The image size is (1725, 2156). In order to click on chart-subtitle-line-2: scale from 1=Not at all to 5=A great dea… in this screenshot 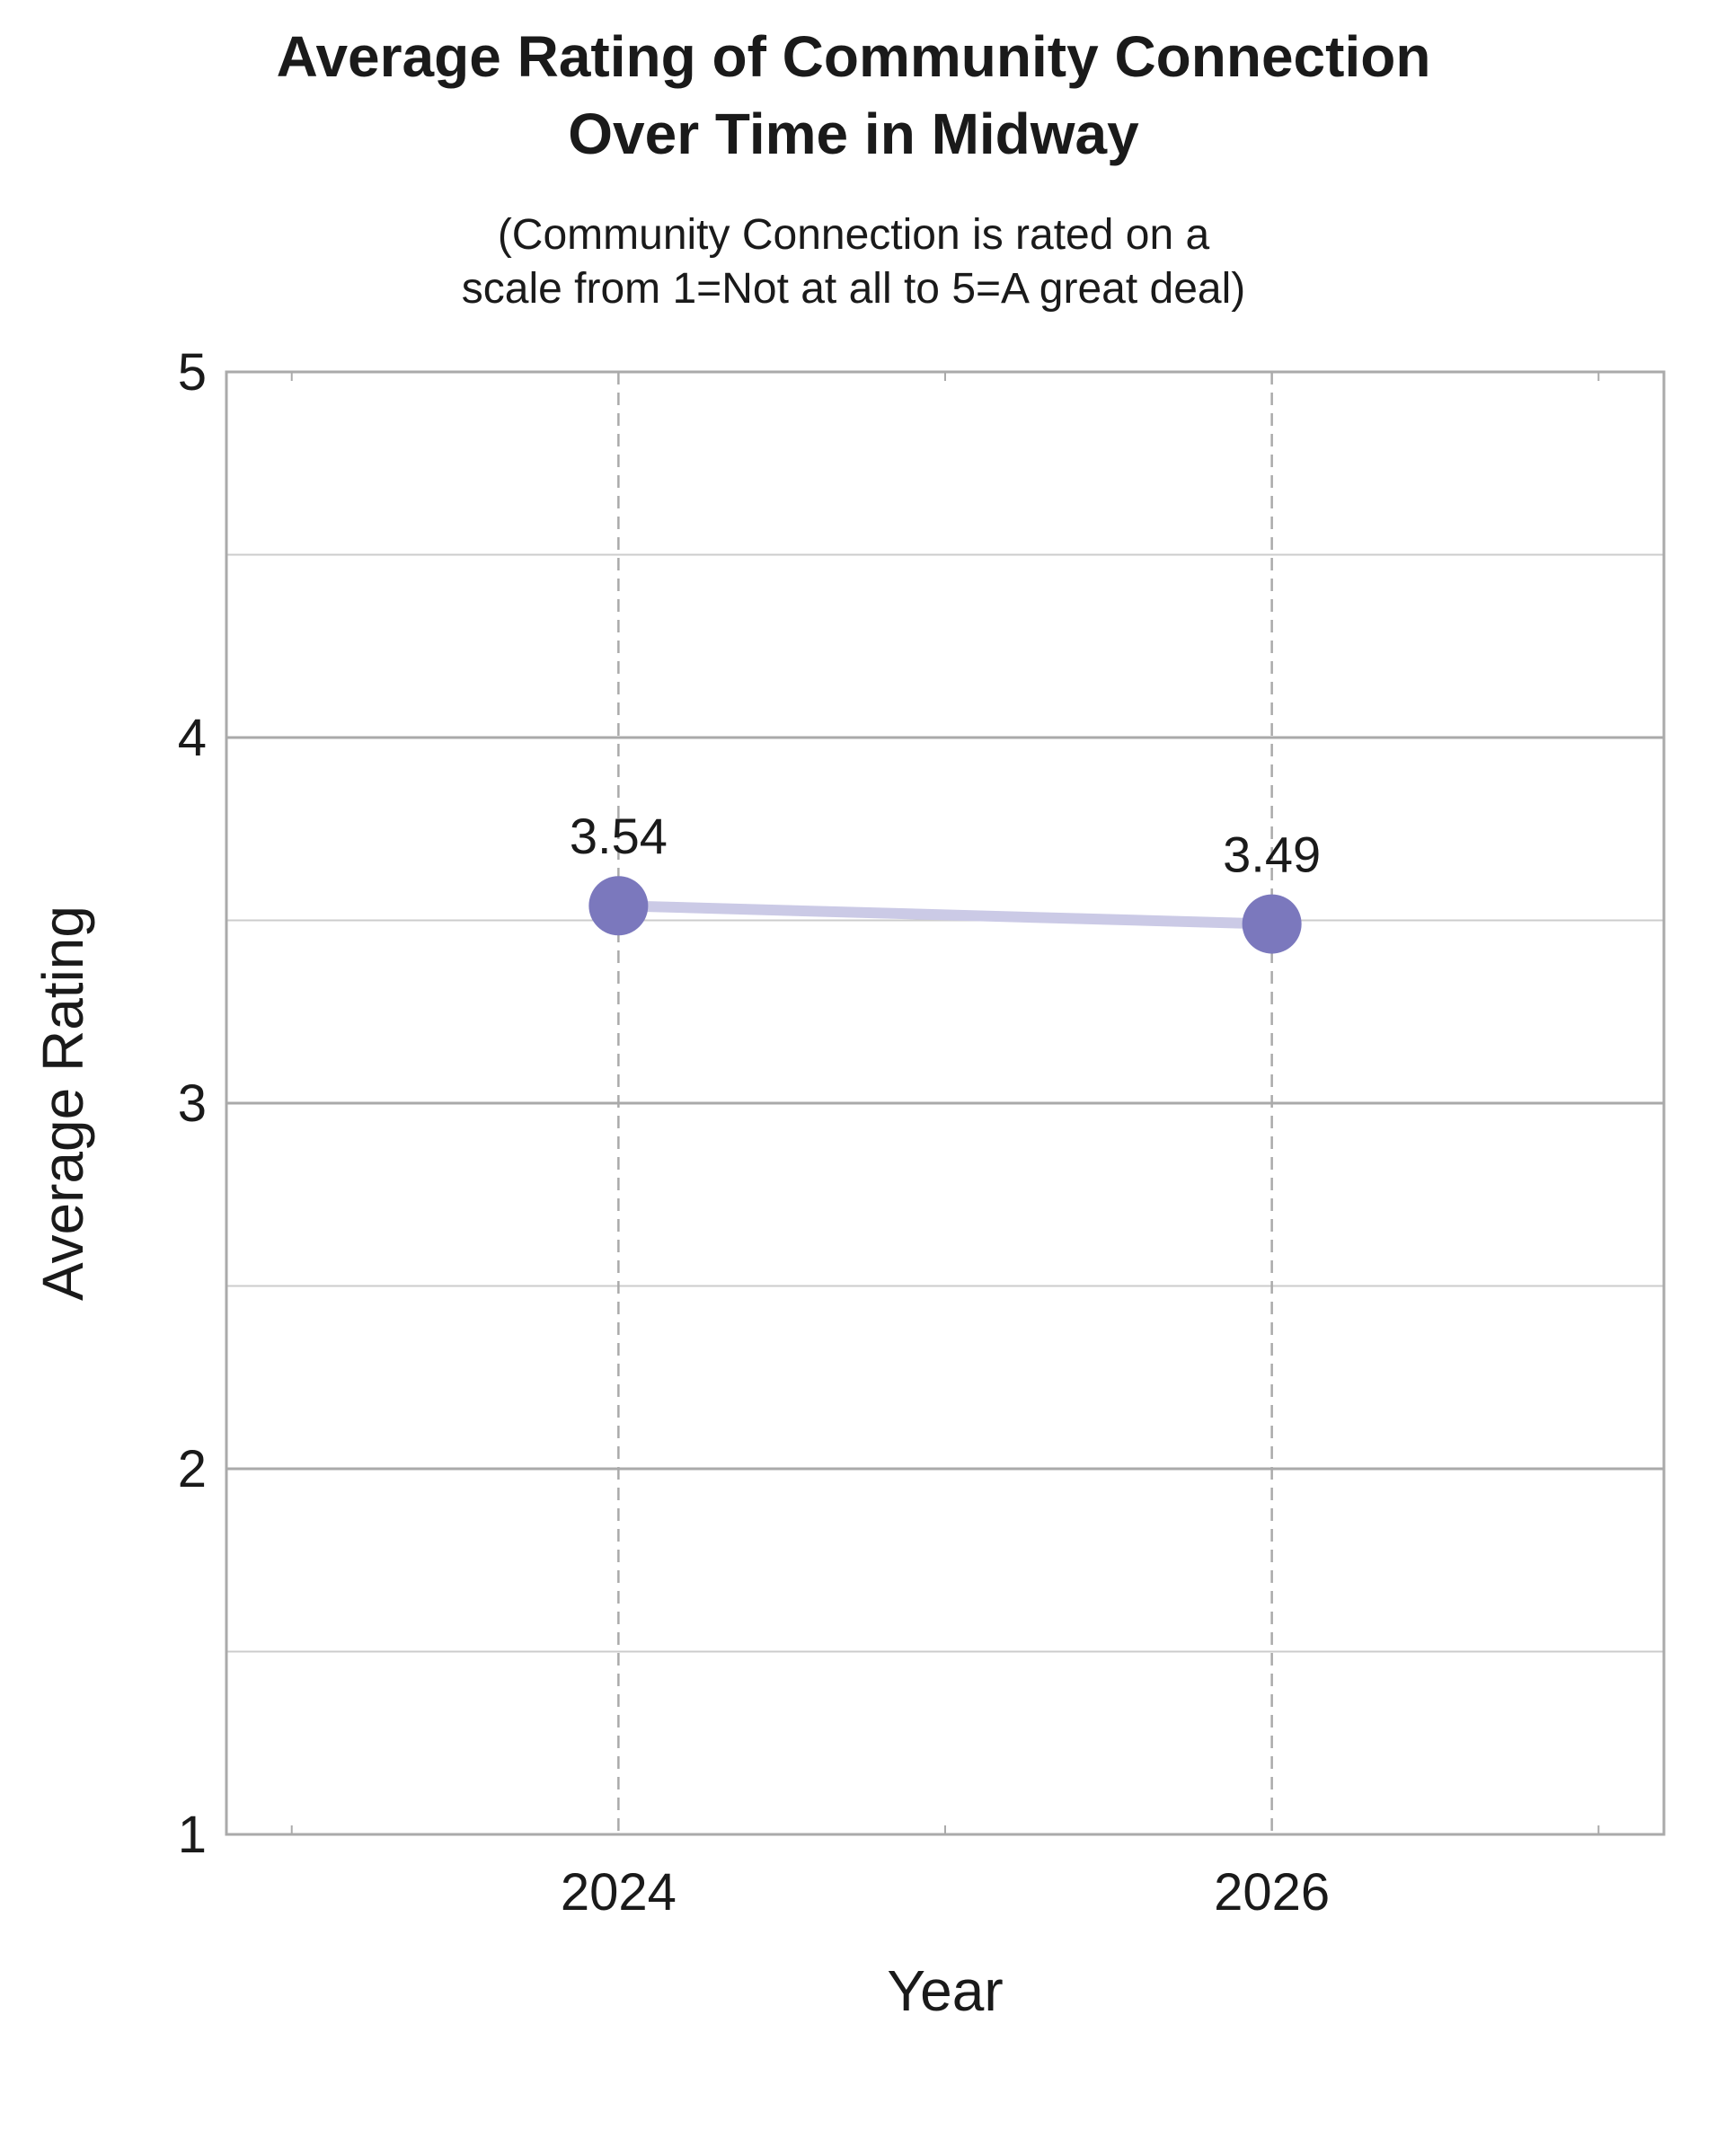, I will do `click(853, 289)`.